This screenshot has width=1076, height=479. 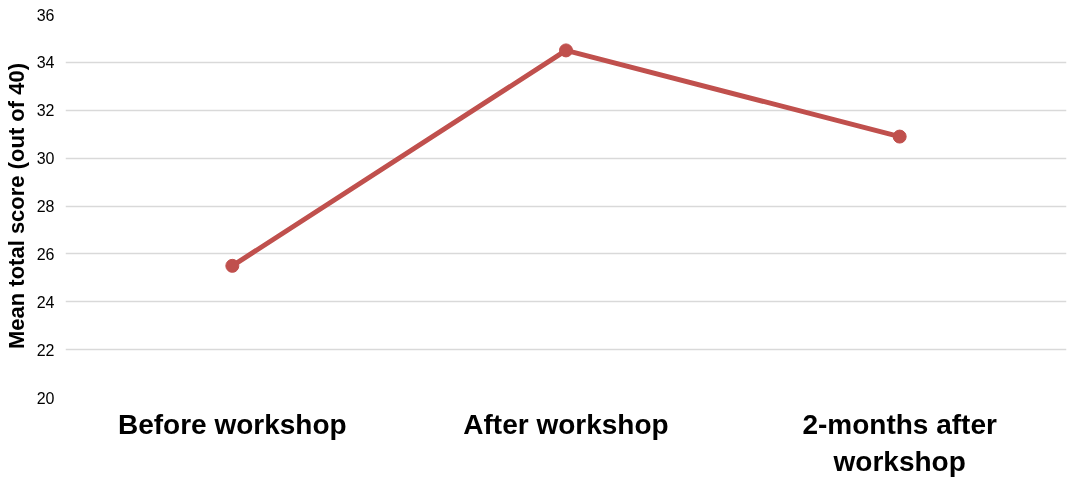 I want to click on y-tick-label: 26, so click(x=45, y=254).